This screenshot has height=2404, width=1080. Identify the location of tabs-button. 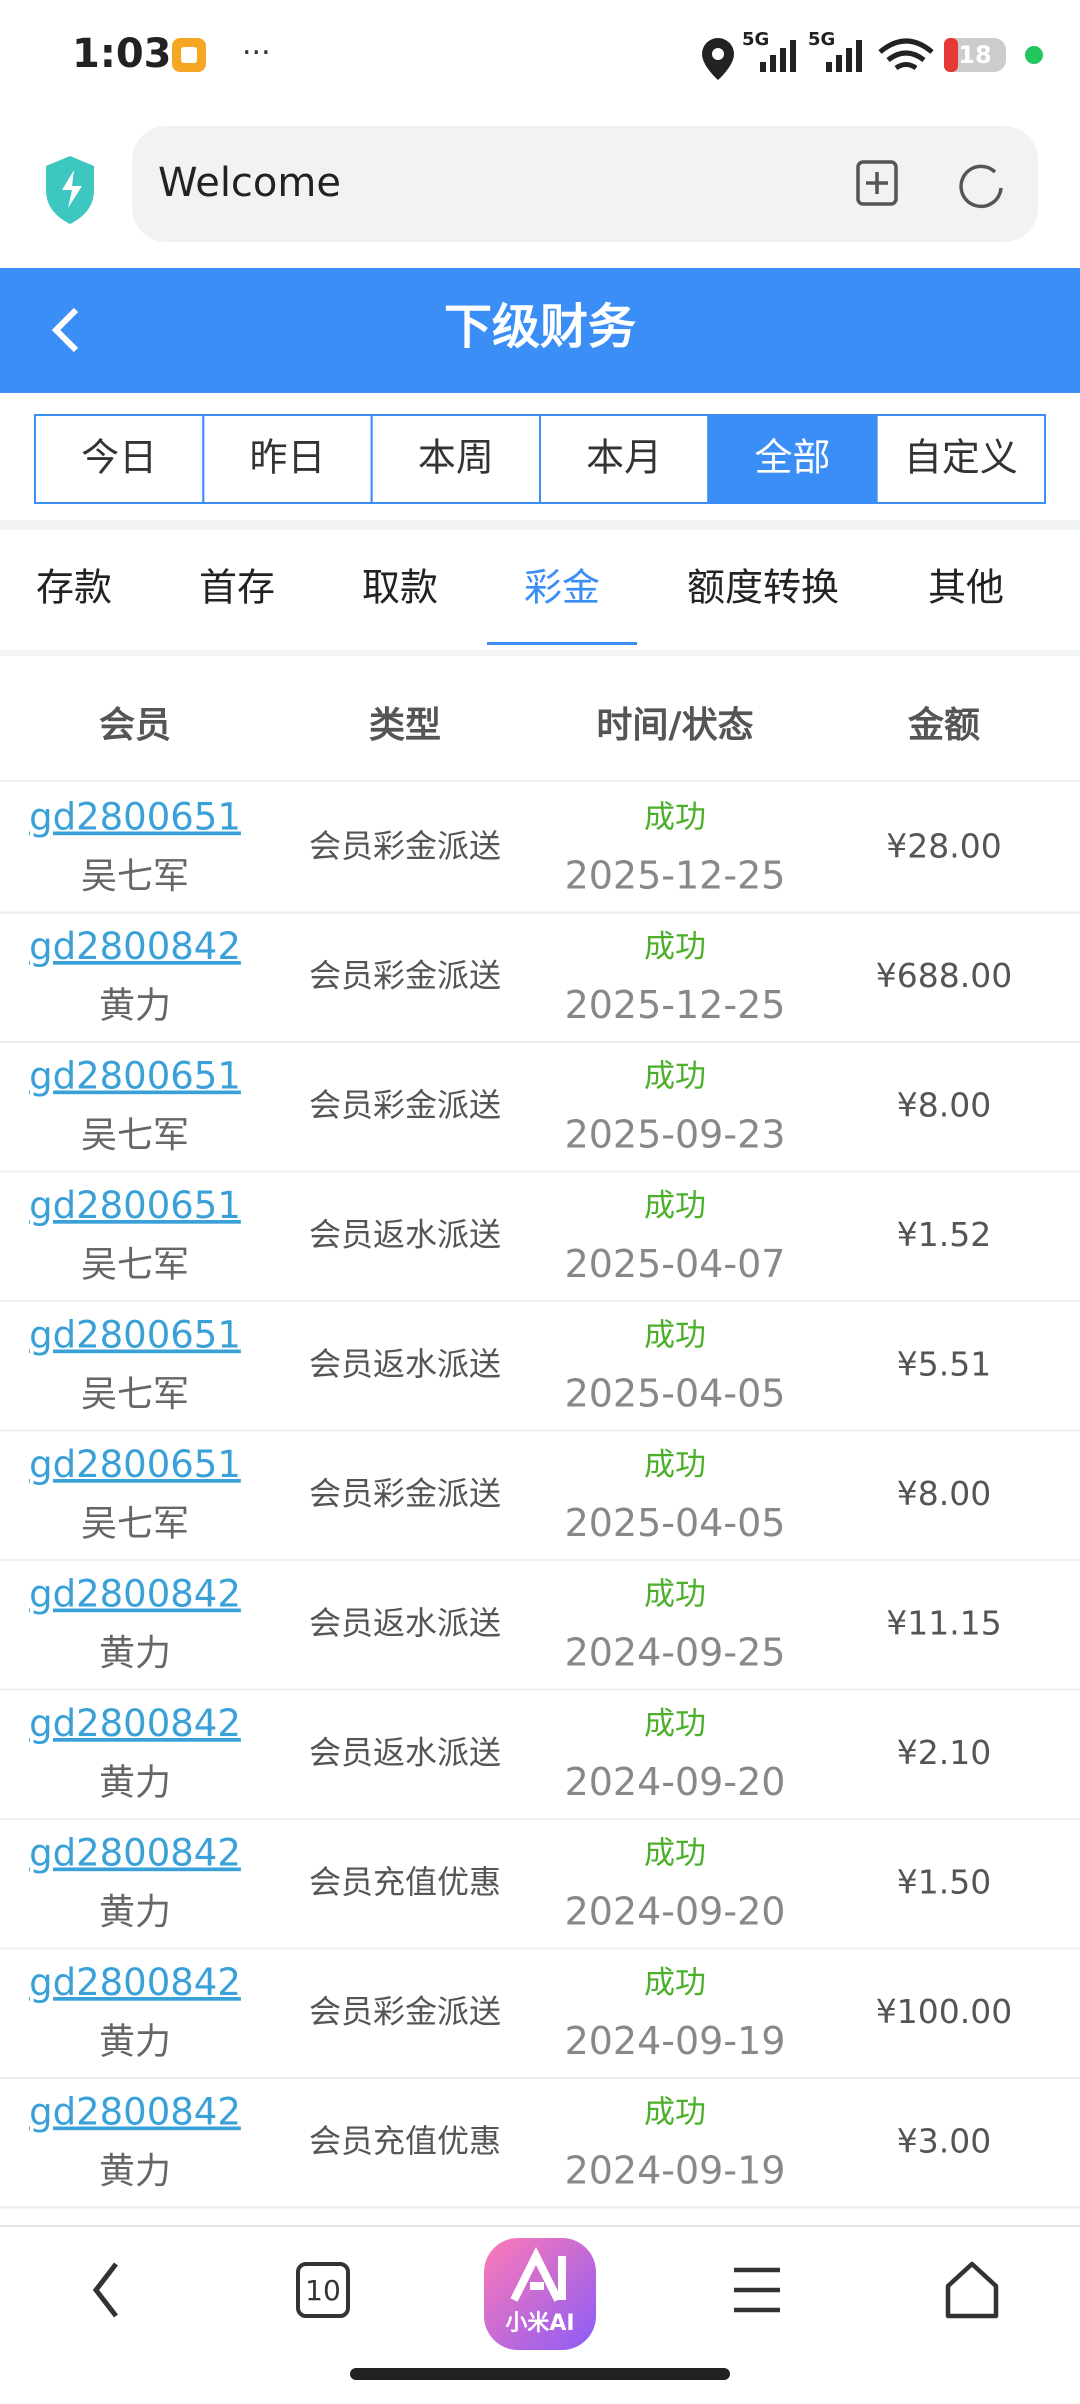
(323, 2290).